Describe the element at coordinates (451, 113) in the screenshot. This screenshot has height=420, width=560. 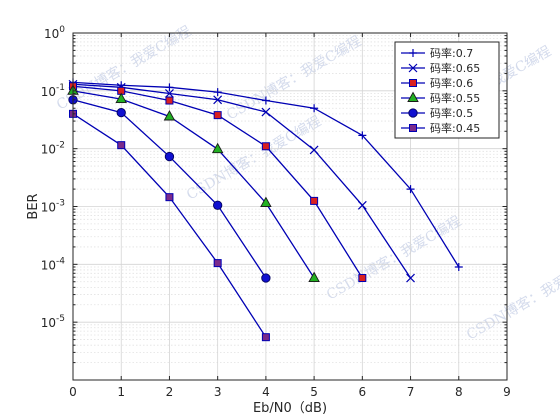
I see `legend-label: 码率:0.5` at that location.